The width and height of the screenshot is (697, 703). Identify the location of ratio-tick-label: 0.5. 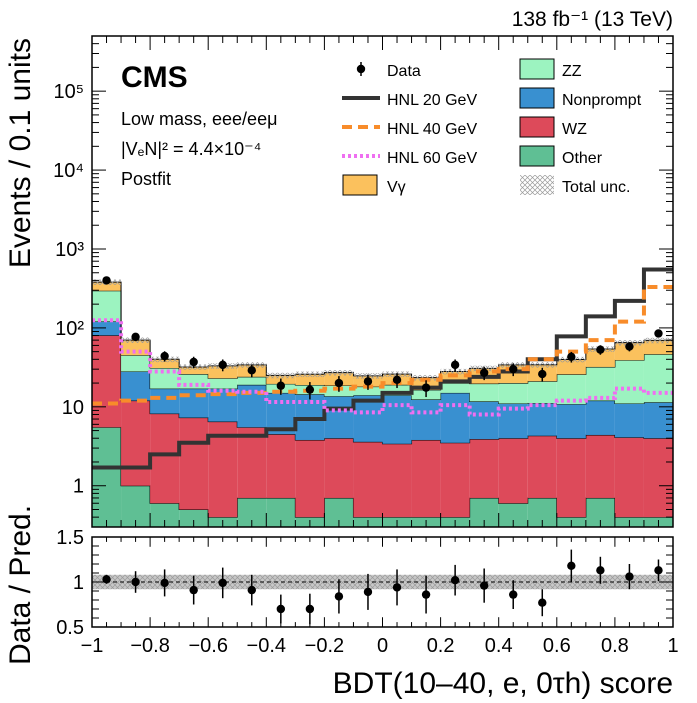
(70, 628).